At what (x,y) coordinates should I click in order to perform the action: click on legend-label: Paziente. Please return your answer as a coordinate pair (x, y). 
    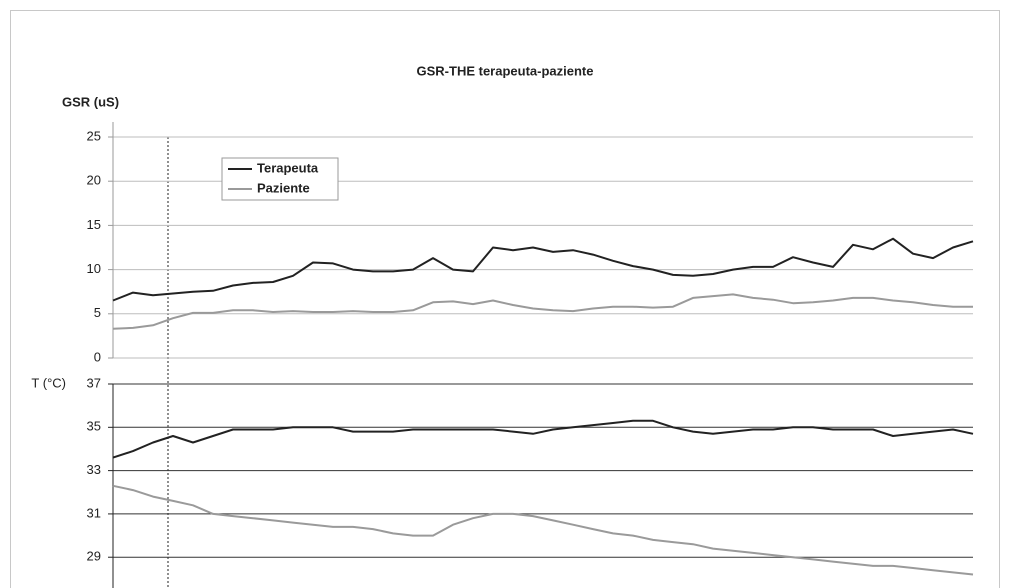
    Looking at the image, I should click on (283, 187).